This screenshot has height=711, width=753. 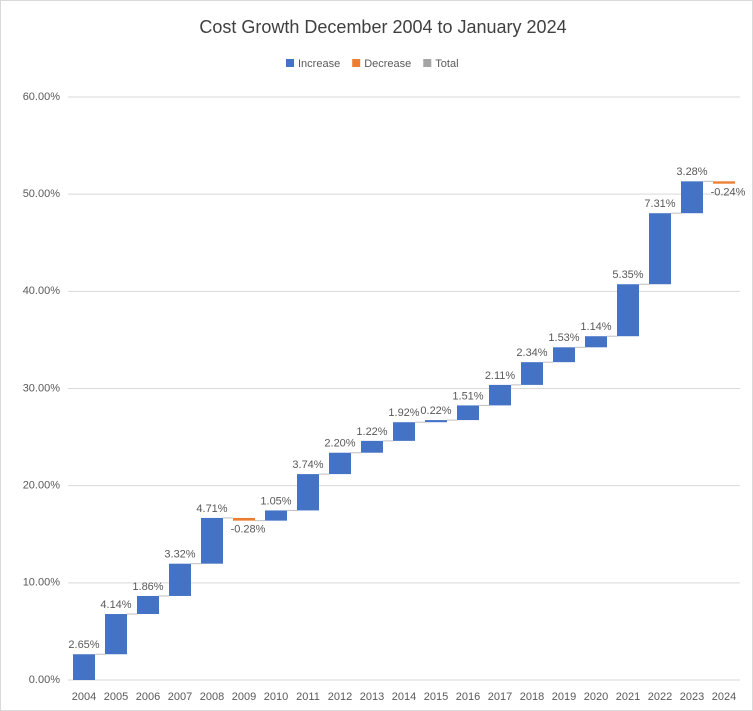 What do you see at coordinates (308, 697) in the screenshot?
I see `x-tick-label: 2011` at bounding box center [308, 697].